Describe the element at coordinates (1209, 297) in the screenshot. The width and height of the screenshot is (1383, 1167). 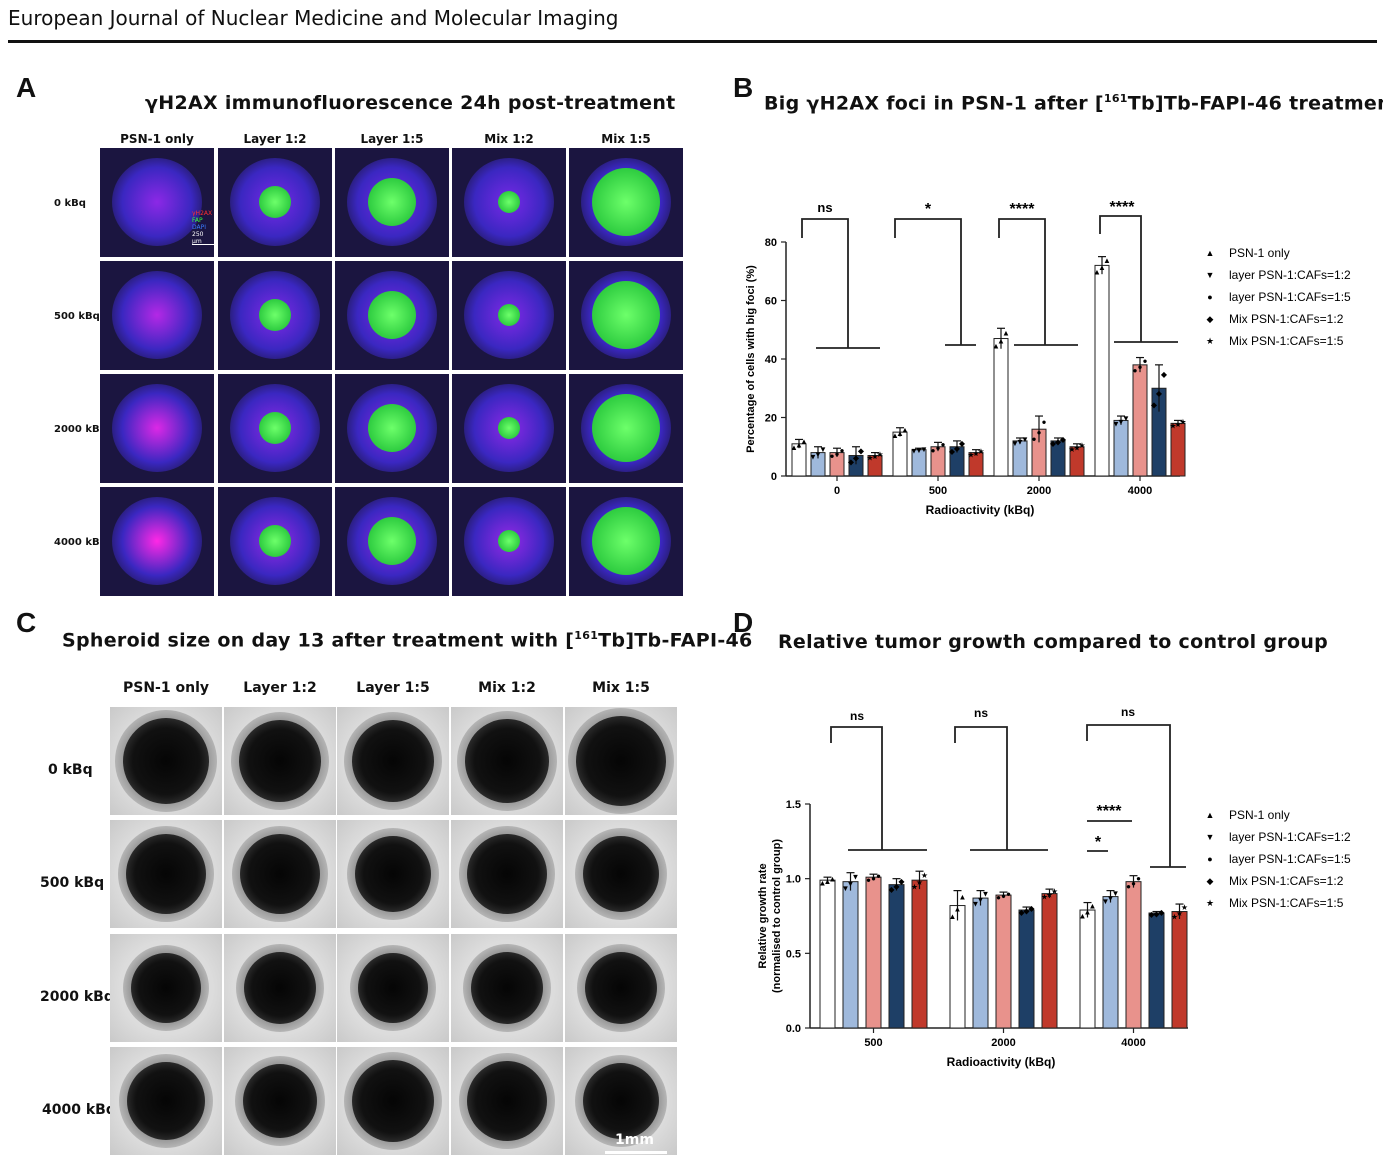
I see `legend-marker: ●` at that location.